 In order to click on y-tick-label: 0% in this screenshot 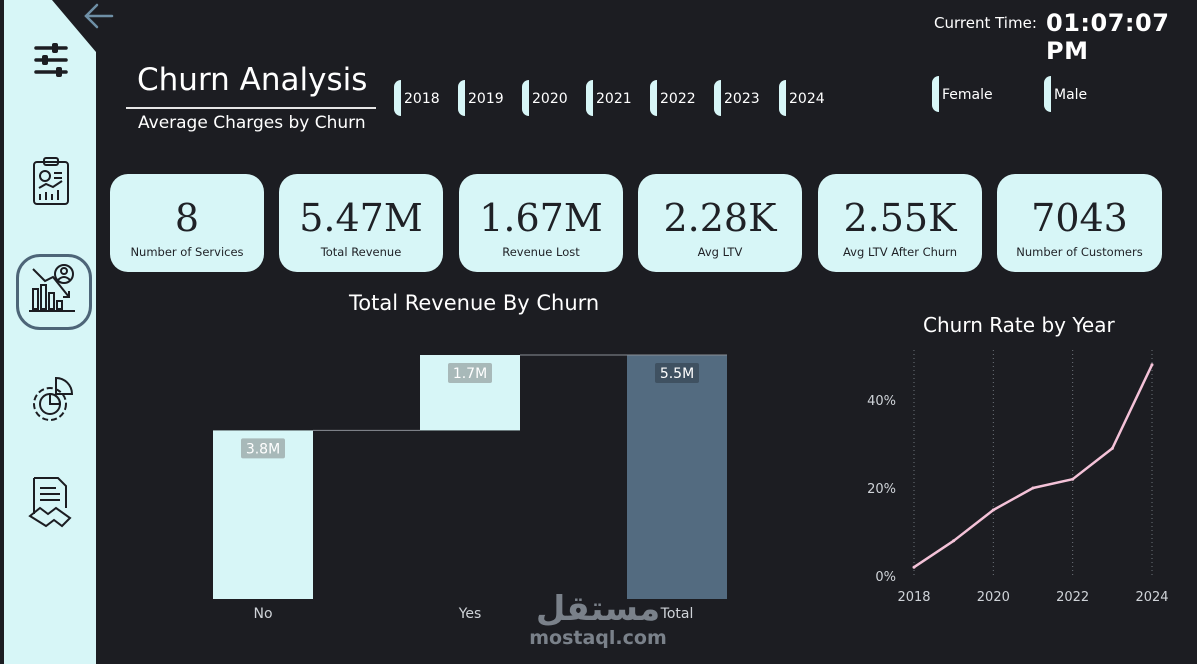, I will do `click(885, 577)`.